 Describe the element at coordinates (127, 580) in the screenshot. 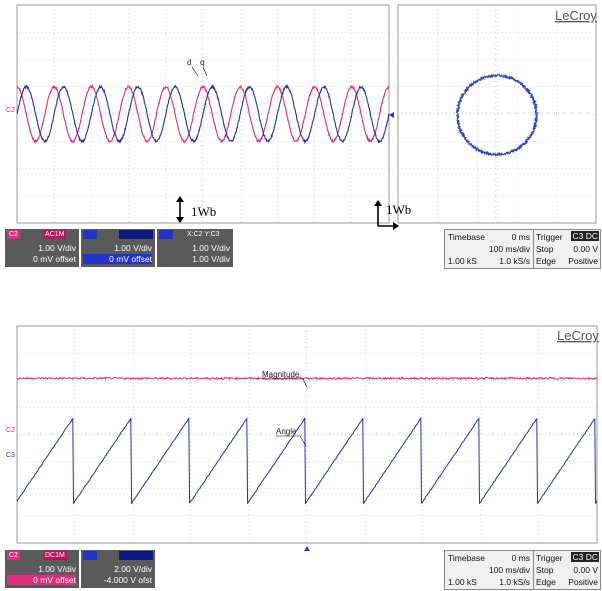

I see `bottom-c3-offset: -4.000 V ofst` at that location.